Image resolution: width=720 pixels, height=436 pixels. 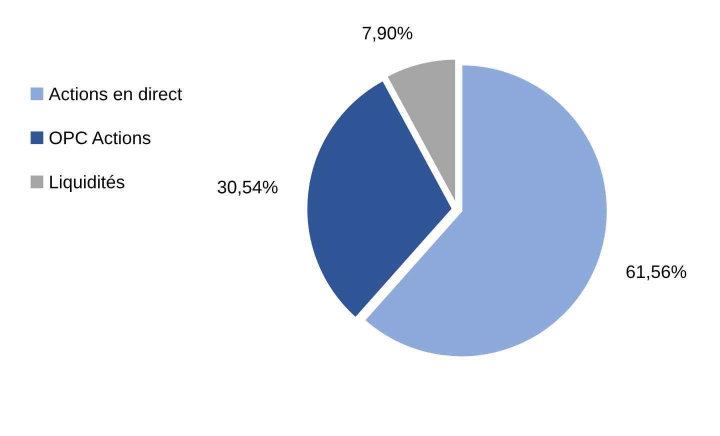 I want to click on data-label: 7,90%, so click(x=387, y=34).